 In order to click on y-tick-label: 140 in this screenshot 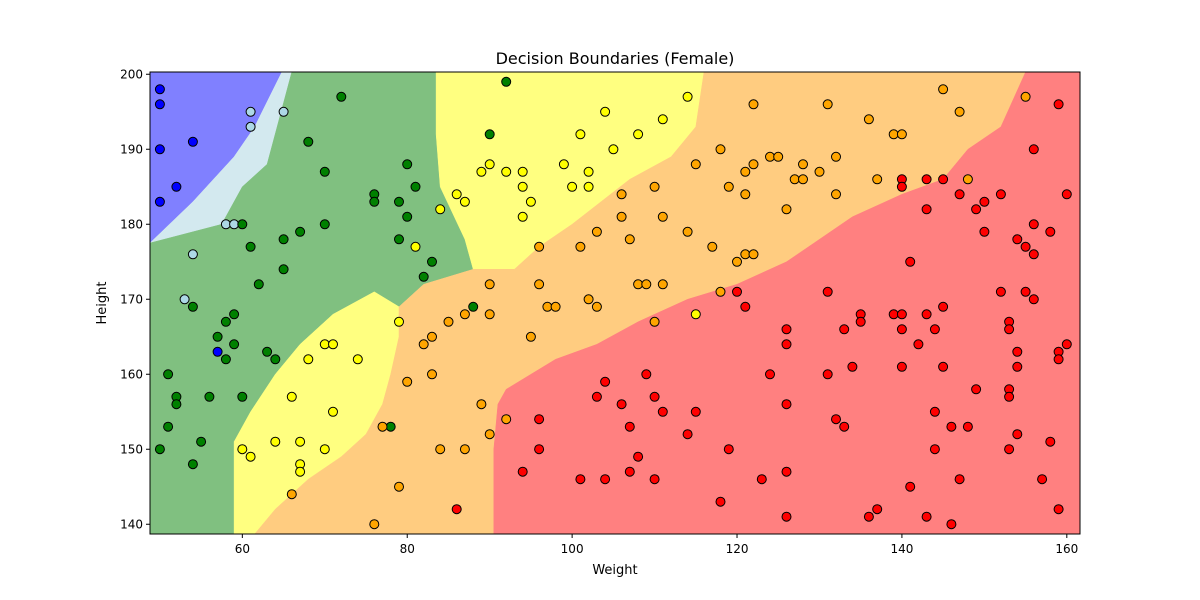, I will do `click(131, 524)`.